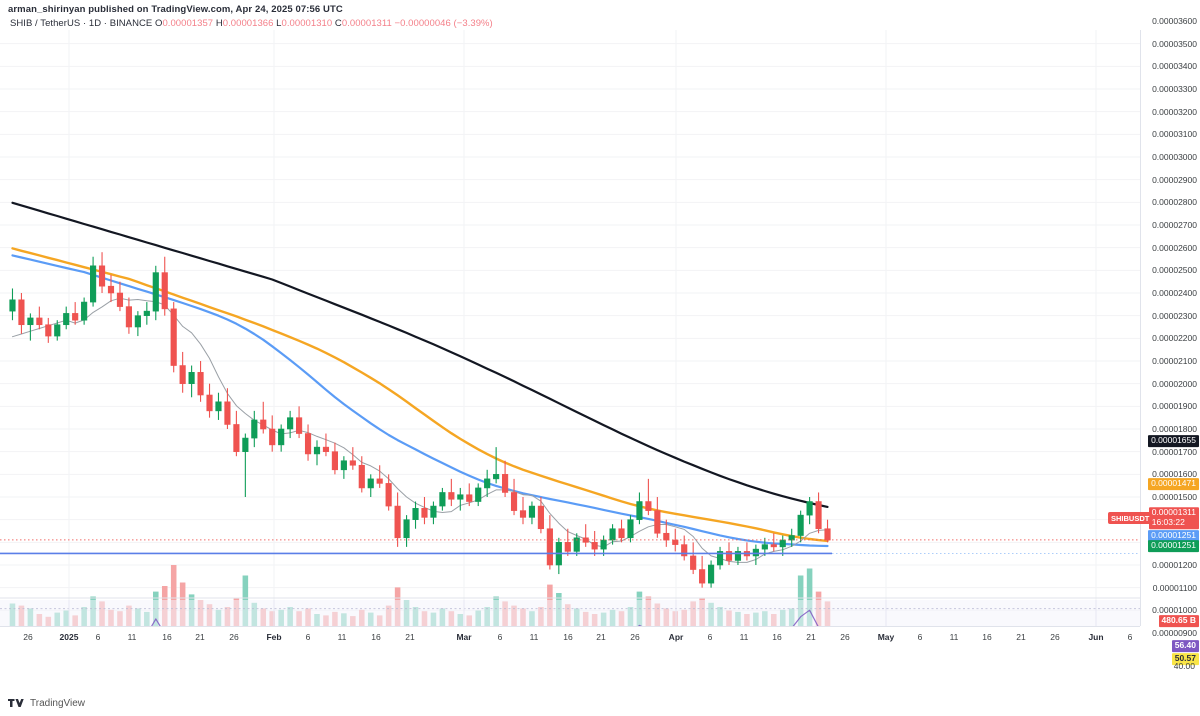  I want to click on last-price-tag: 0.00001311 16:03:22, so click(1173, 518).